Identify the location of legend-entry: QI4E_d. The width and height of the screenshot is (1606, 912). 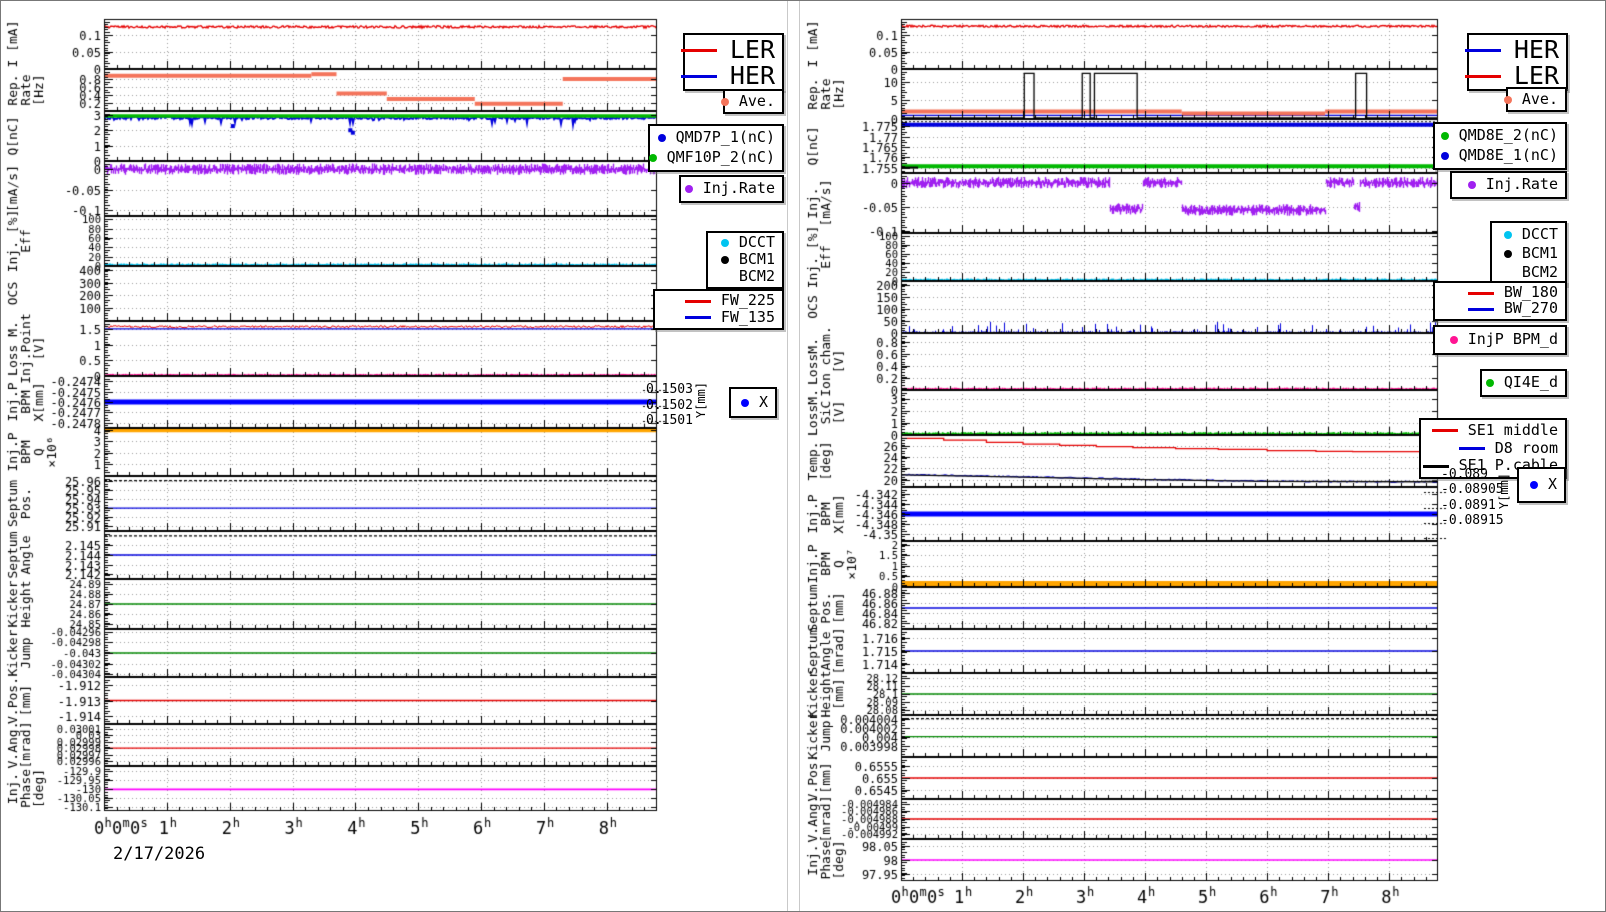
(1521, 382).